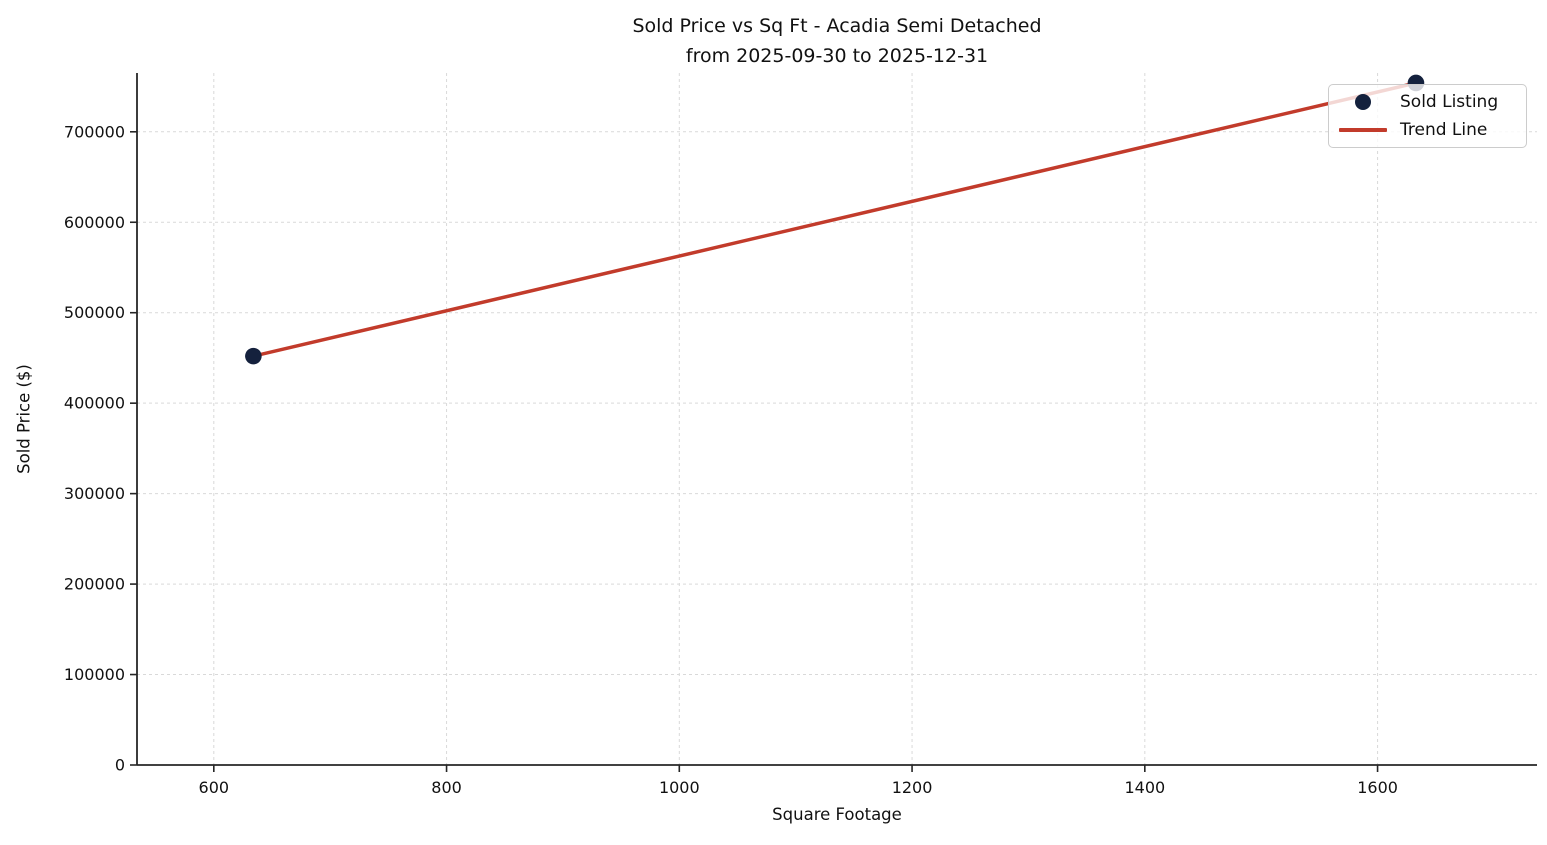 The image size is (1547, 845). What do you see at coordinates (94, 131) in the screenshot?
I see `y-tick-label: 700000` at bounding box center [94, 131].